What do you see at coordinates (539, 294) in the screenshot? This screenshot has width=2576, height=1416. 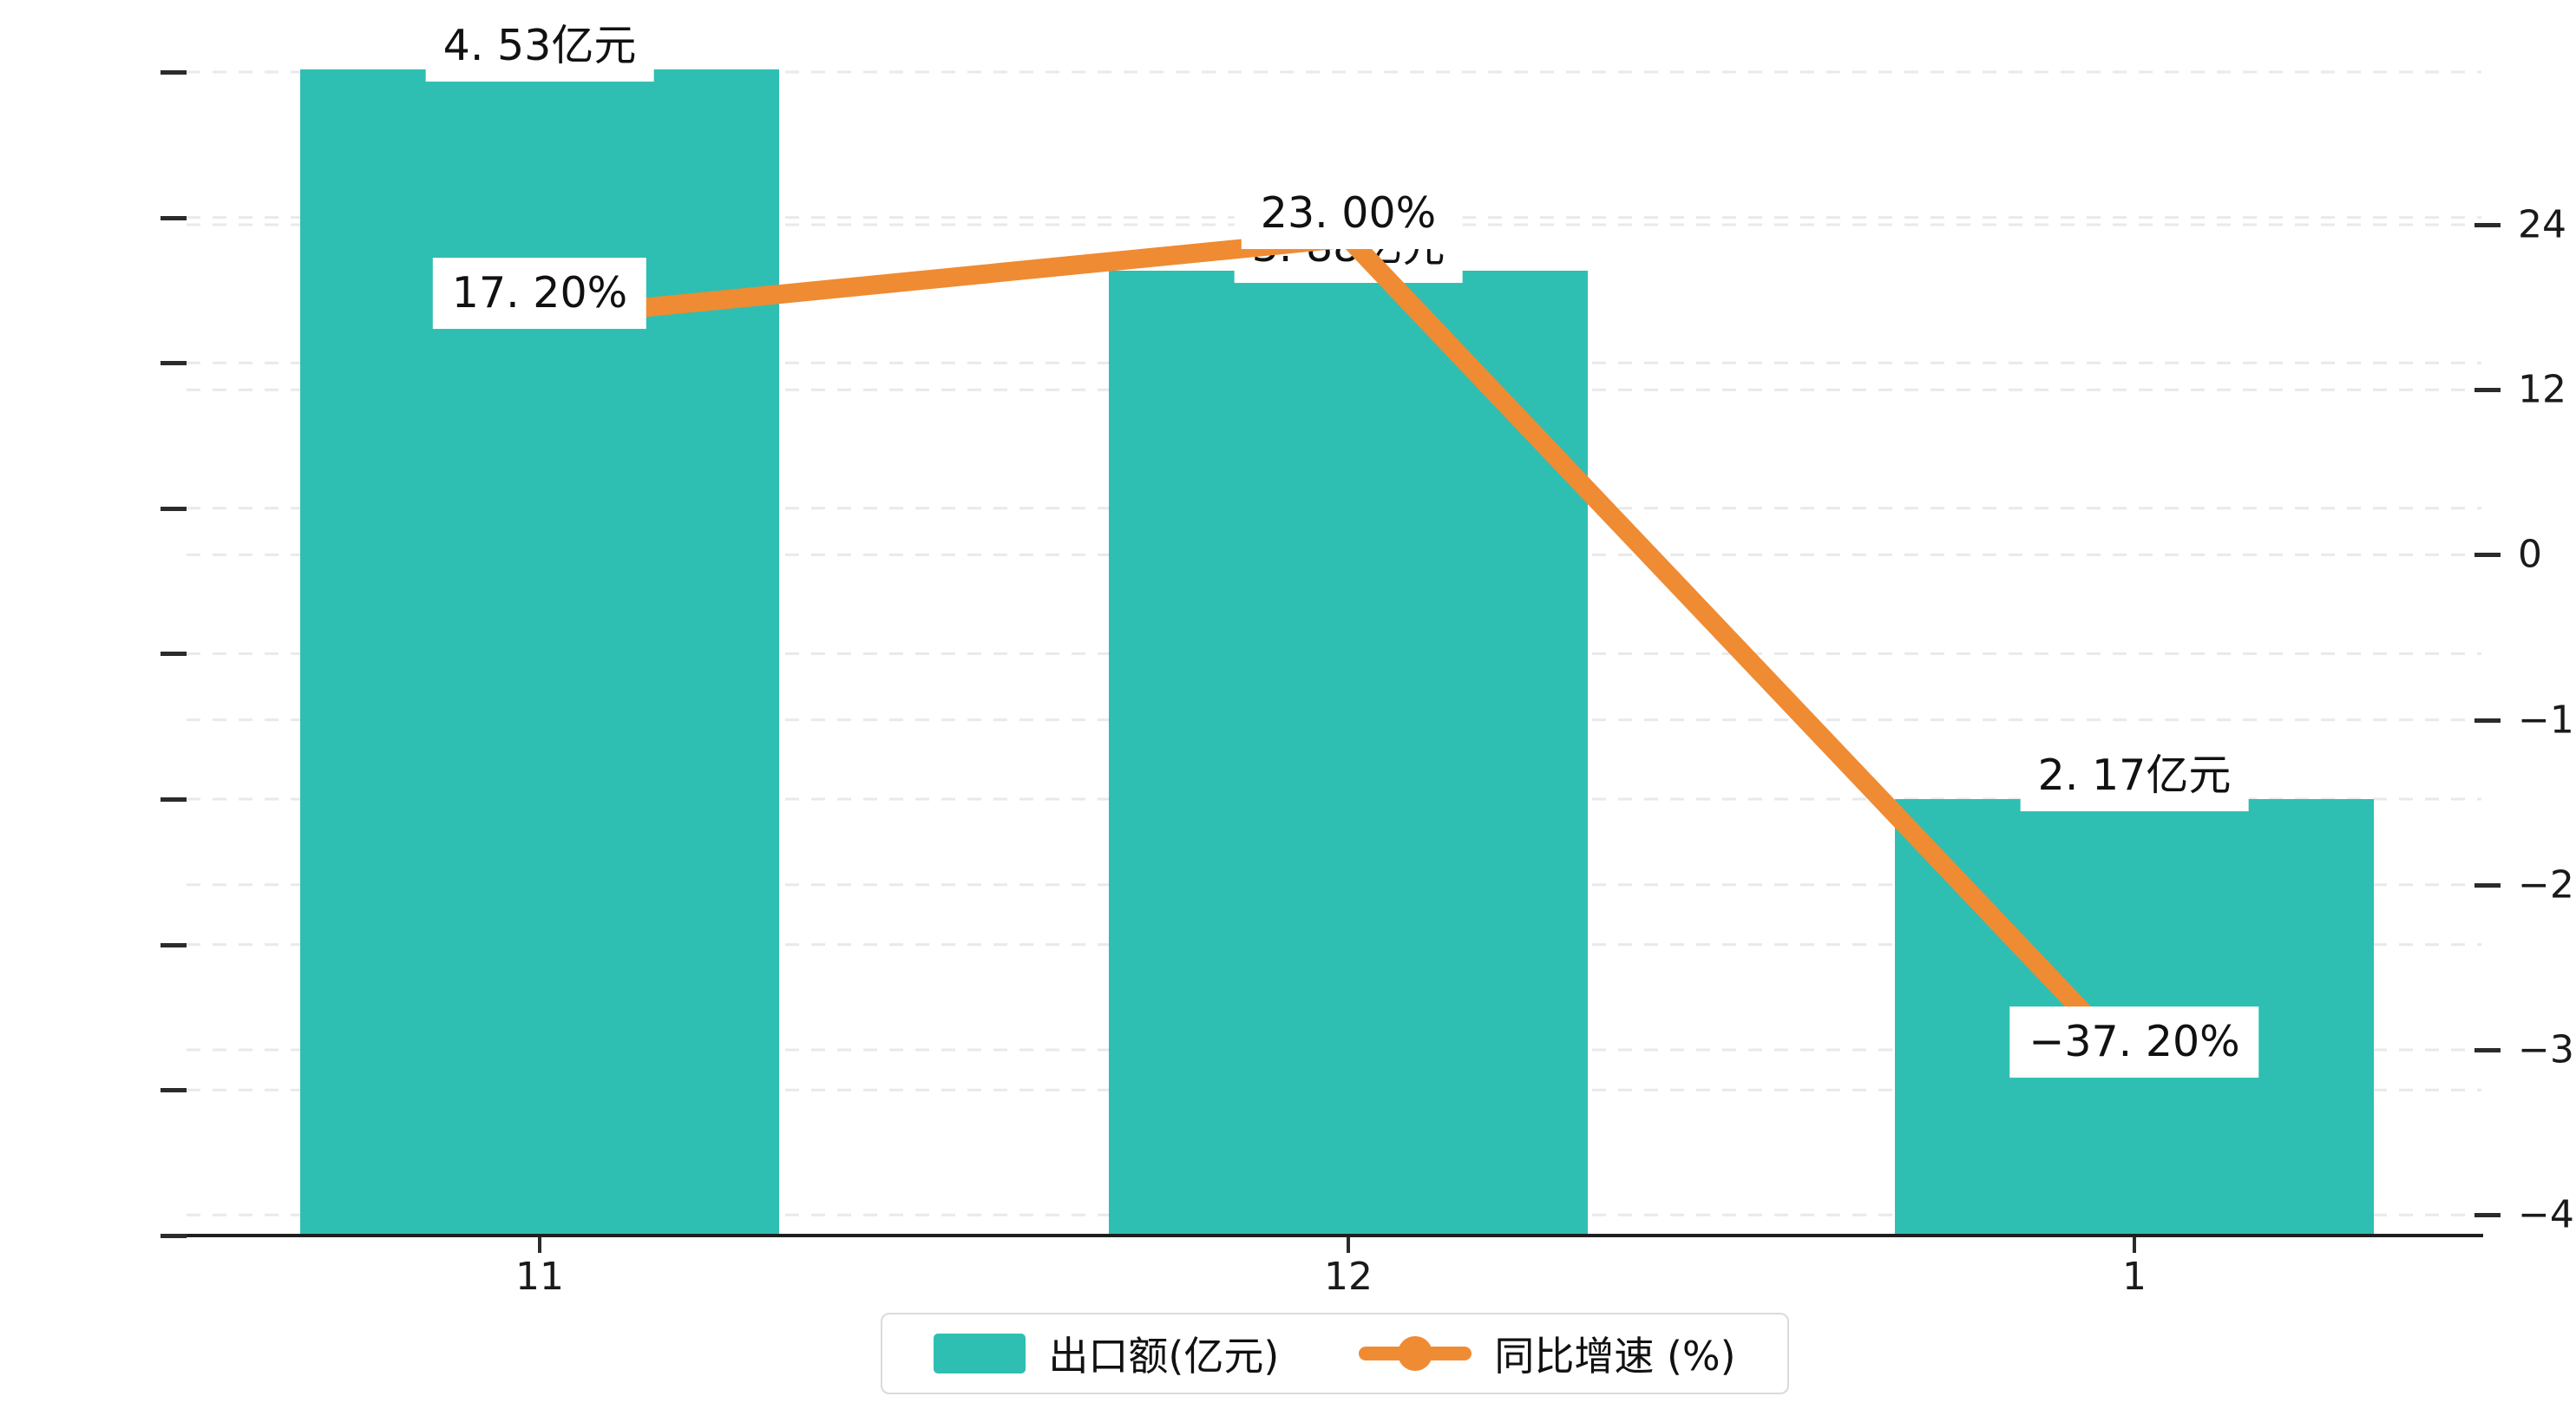 I see `line-value-label: 17. 20%` at bounding box center [539, 294].